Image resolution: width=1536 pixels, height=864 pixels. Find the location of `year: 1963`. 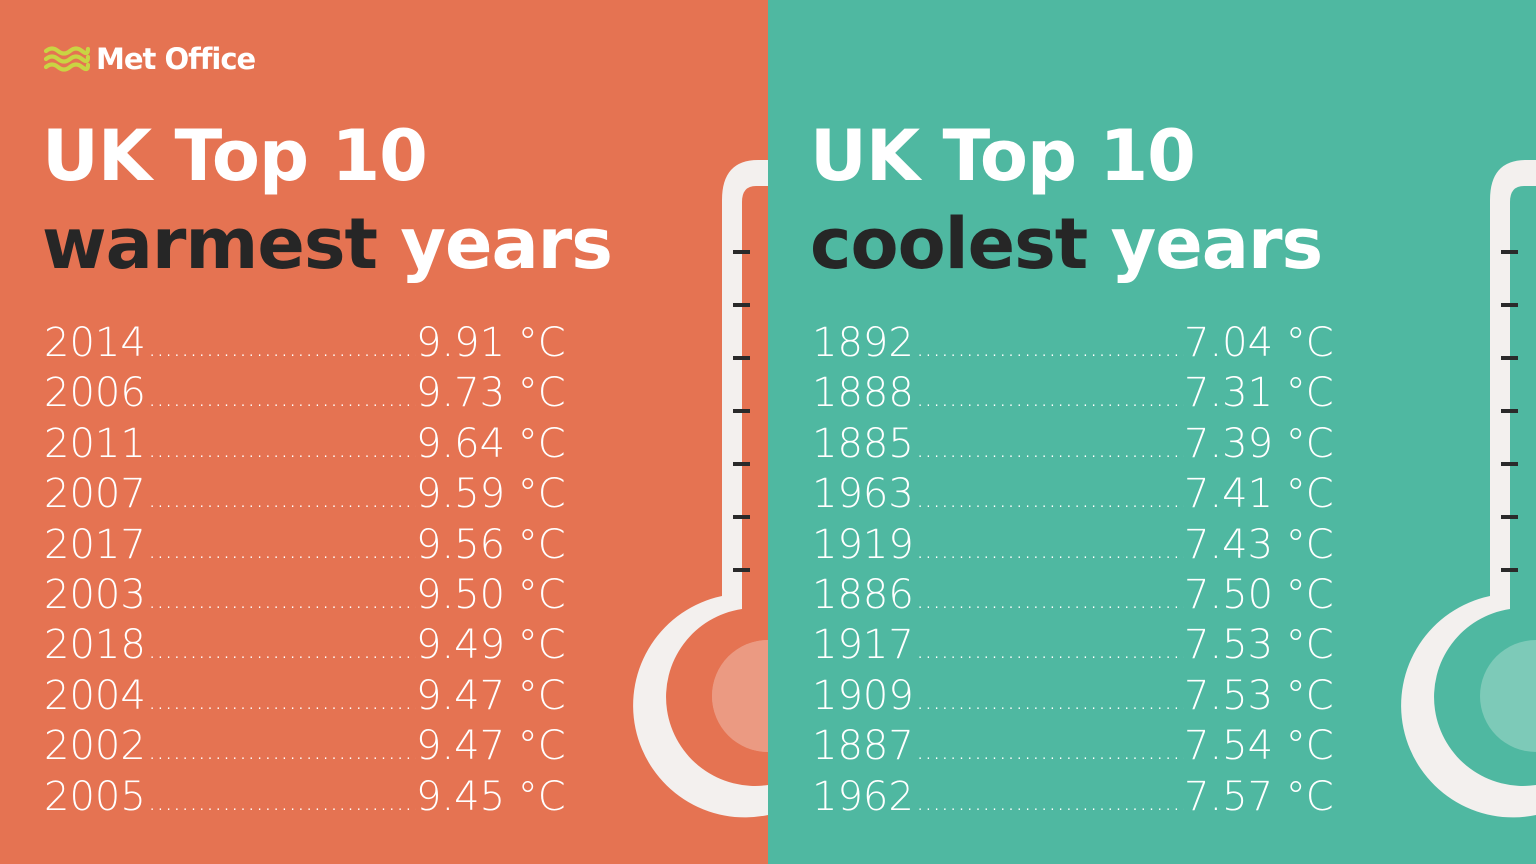

year: 1963 is located at coordinates (863, 494).